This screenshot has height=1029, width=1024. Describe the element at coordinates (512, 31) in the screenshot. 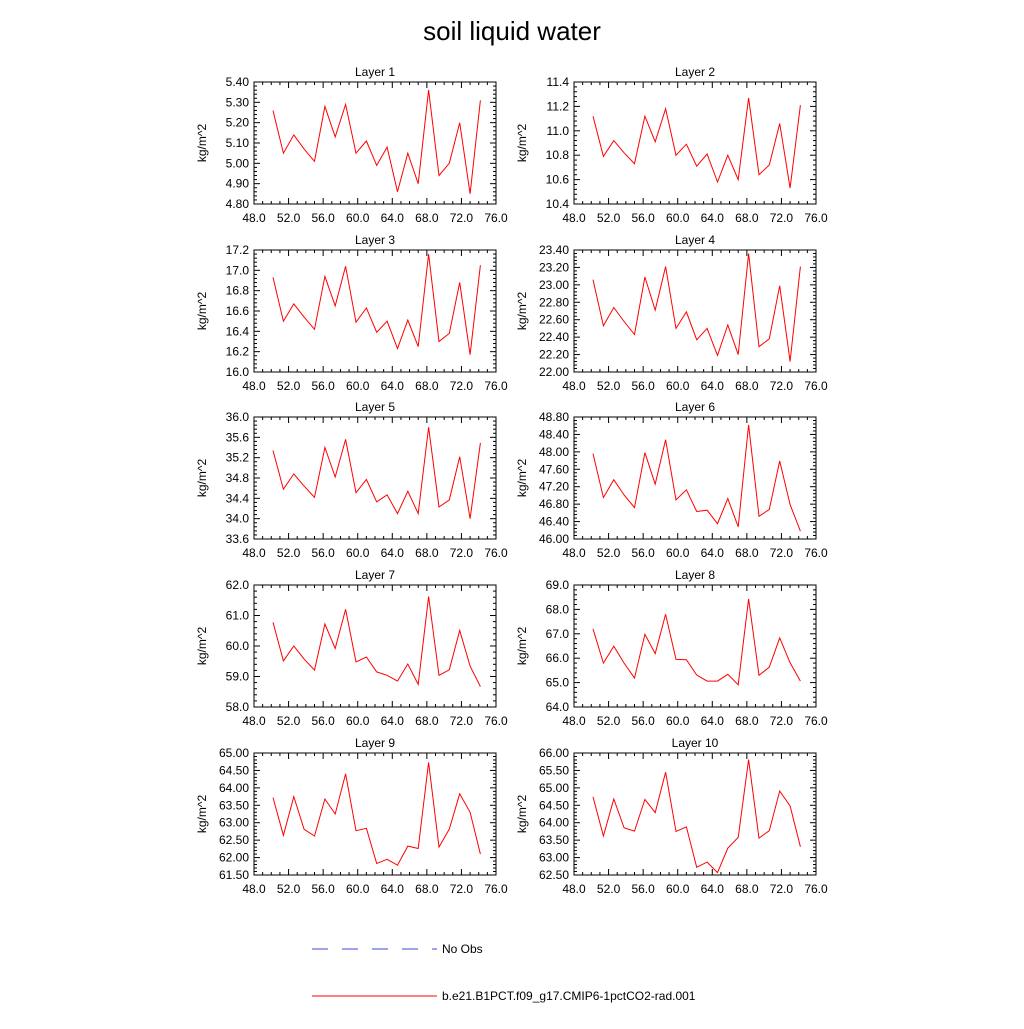

I see `chart-title: soil liquid water` at that location.